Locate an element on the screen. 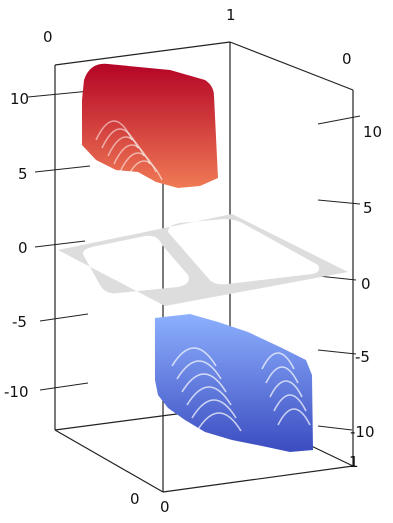 This screenshot has height=523, width=393. bottom-corner-label-front-right: 1 is located at coordinates (354, 462).